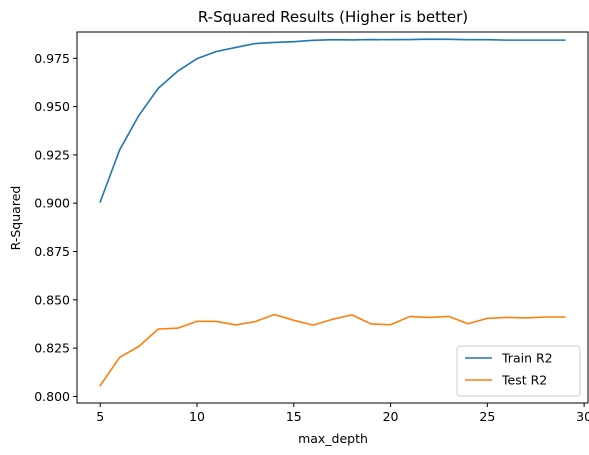 The image size is (589, 455). I want to click on y-axis-label: R-Squared, so click(15, 218).